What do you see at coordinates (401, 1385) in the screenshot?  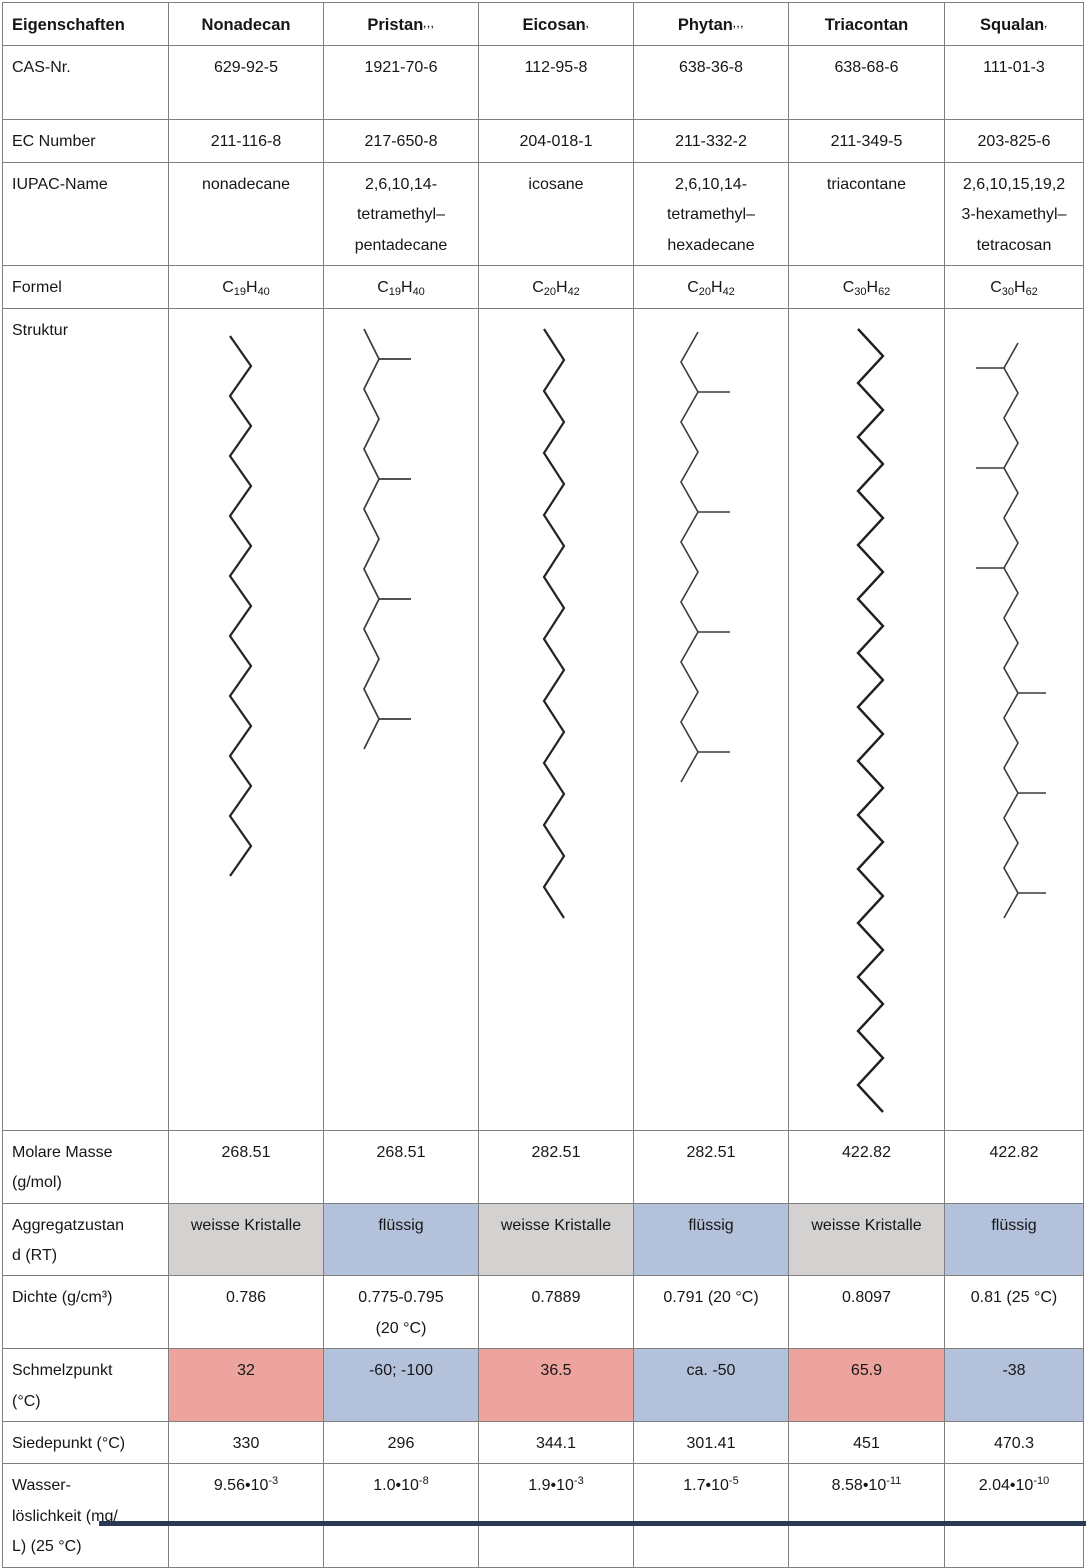 I see `melting-point-value: -60; -100` at bounding box center [401, 1385].